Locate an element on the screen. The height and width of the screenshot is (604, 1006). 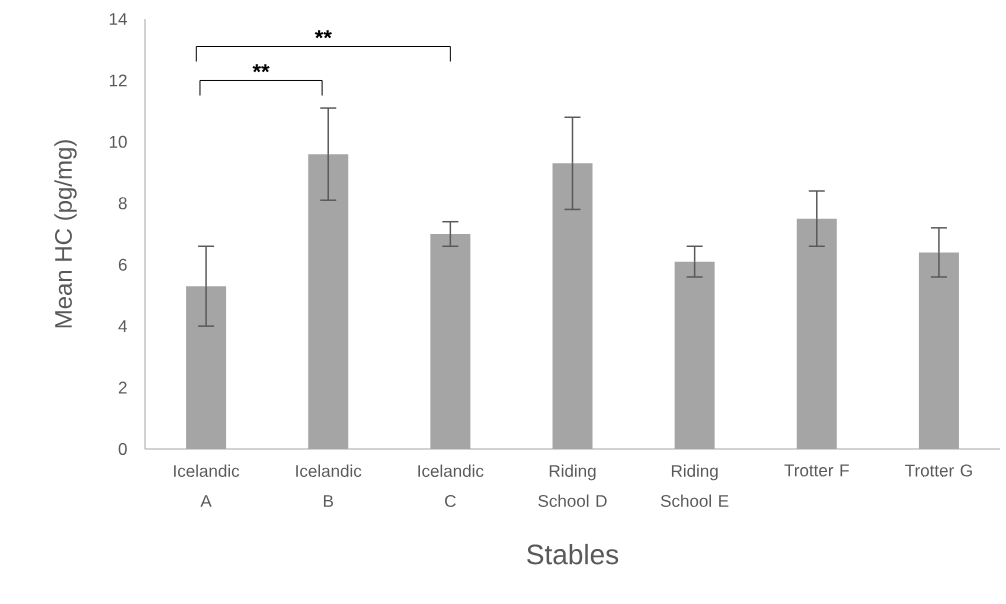
y-tick-label: 8 is located at coordinates (122, 203).